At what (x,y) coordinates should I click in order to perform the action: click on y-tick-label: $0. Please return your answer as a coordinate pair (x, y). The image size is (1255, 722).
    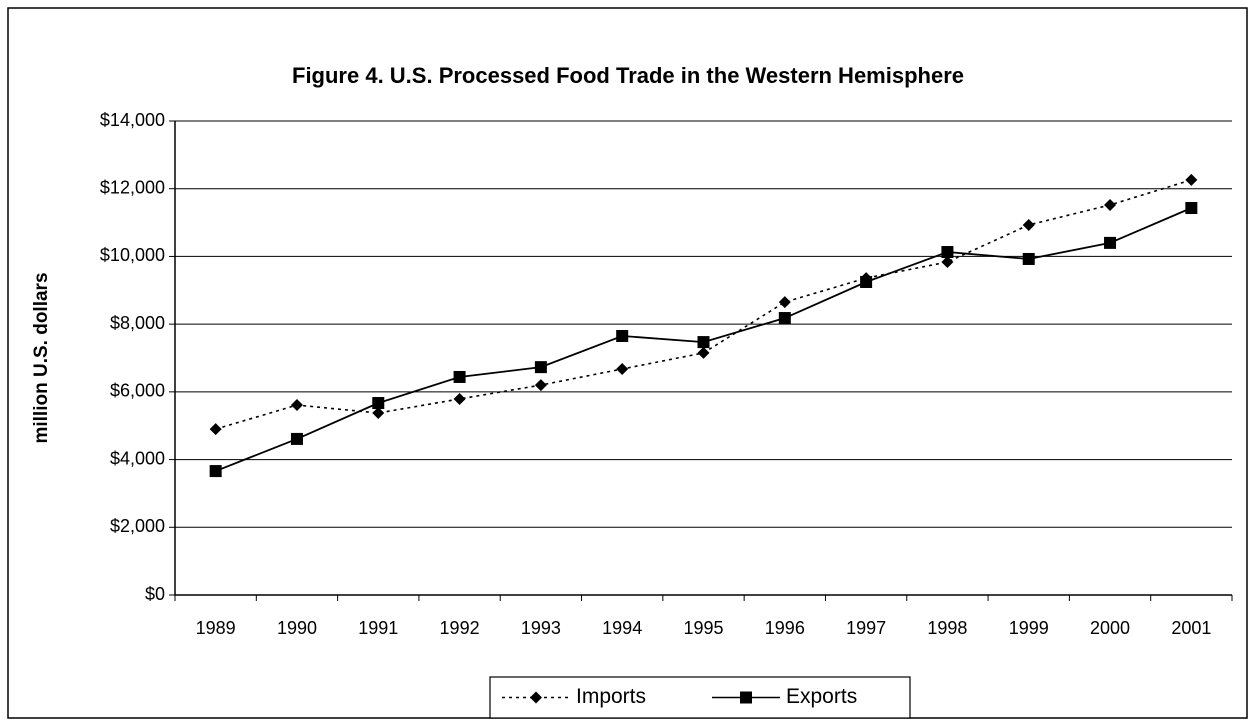
    Looking at the image, I should click on (155, 594).